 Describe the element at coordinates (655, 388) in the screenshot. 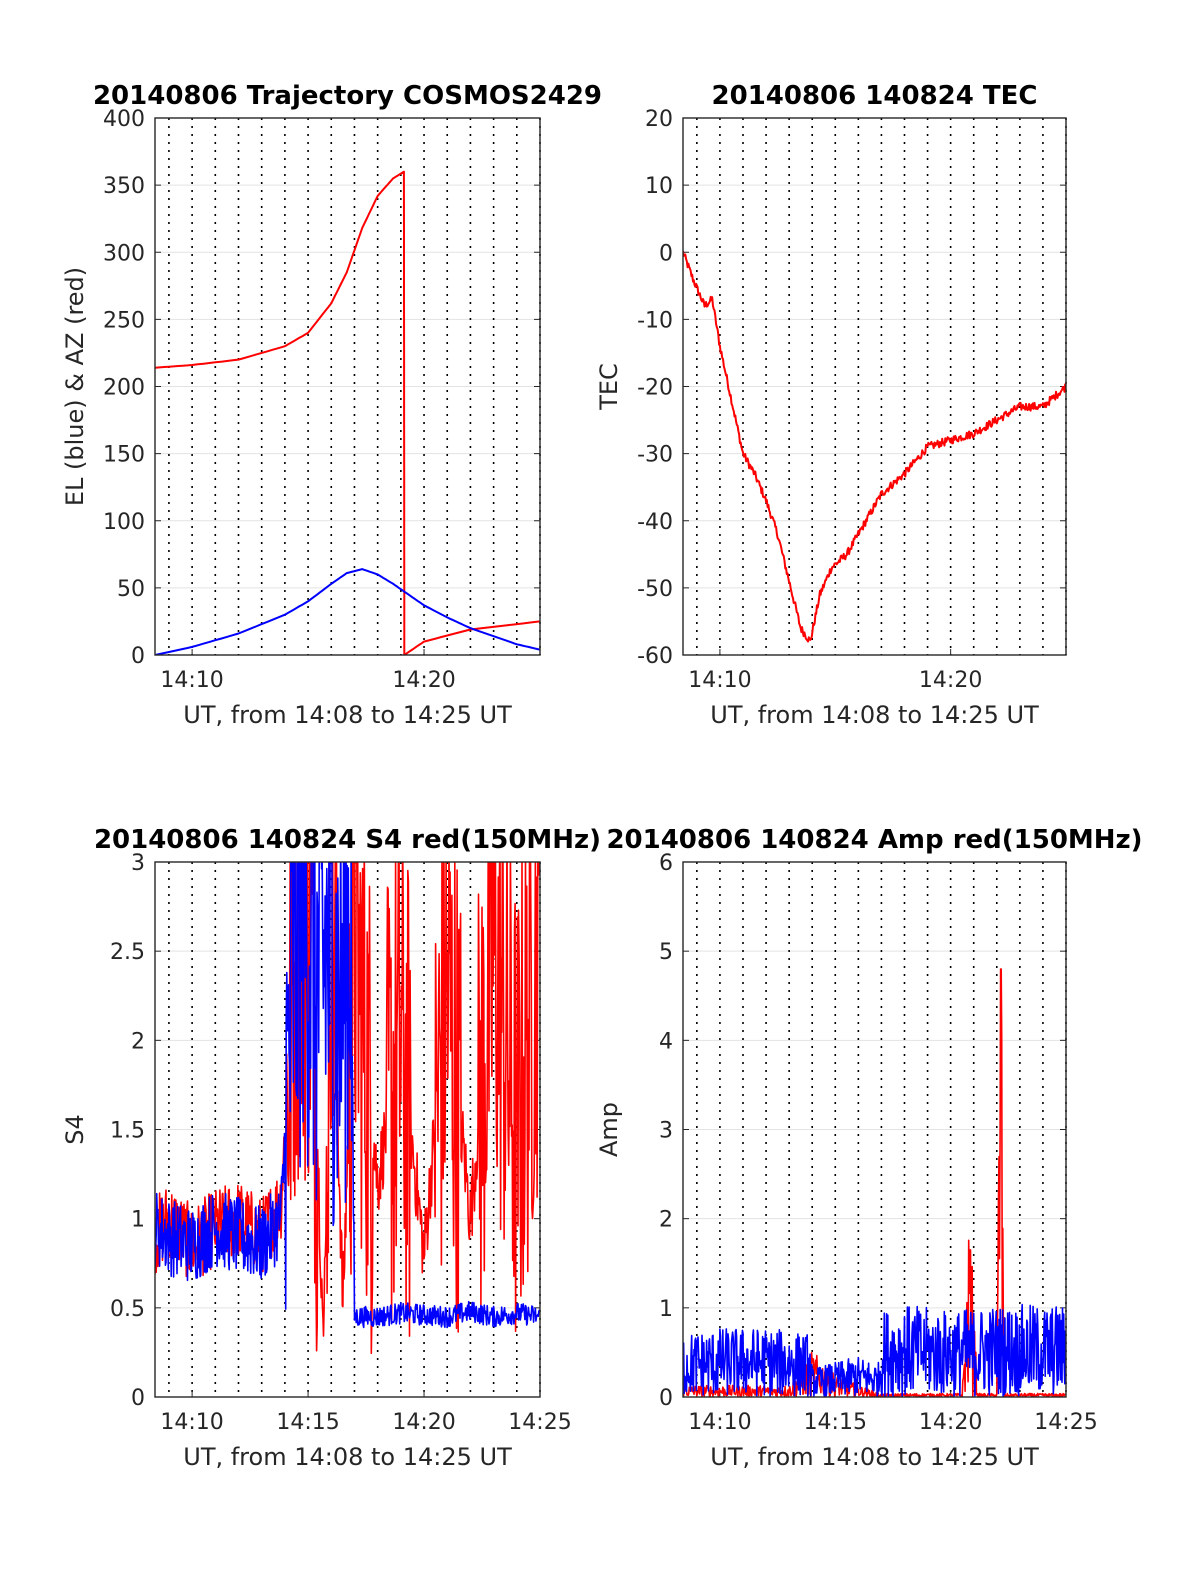

I see `y-tick-label: -20` at that location.